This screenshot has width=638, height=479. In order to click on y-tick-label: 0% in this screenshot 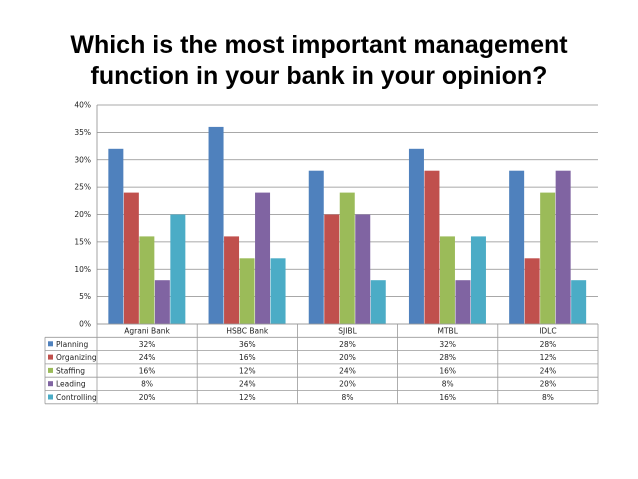, I will do `click(85, 324)`.